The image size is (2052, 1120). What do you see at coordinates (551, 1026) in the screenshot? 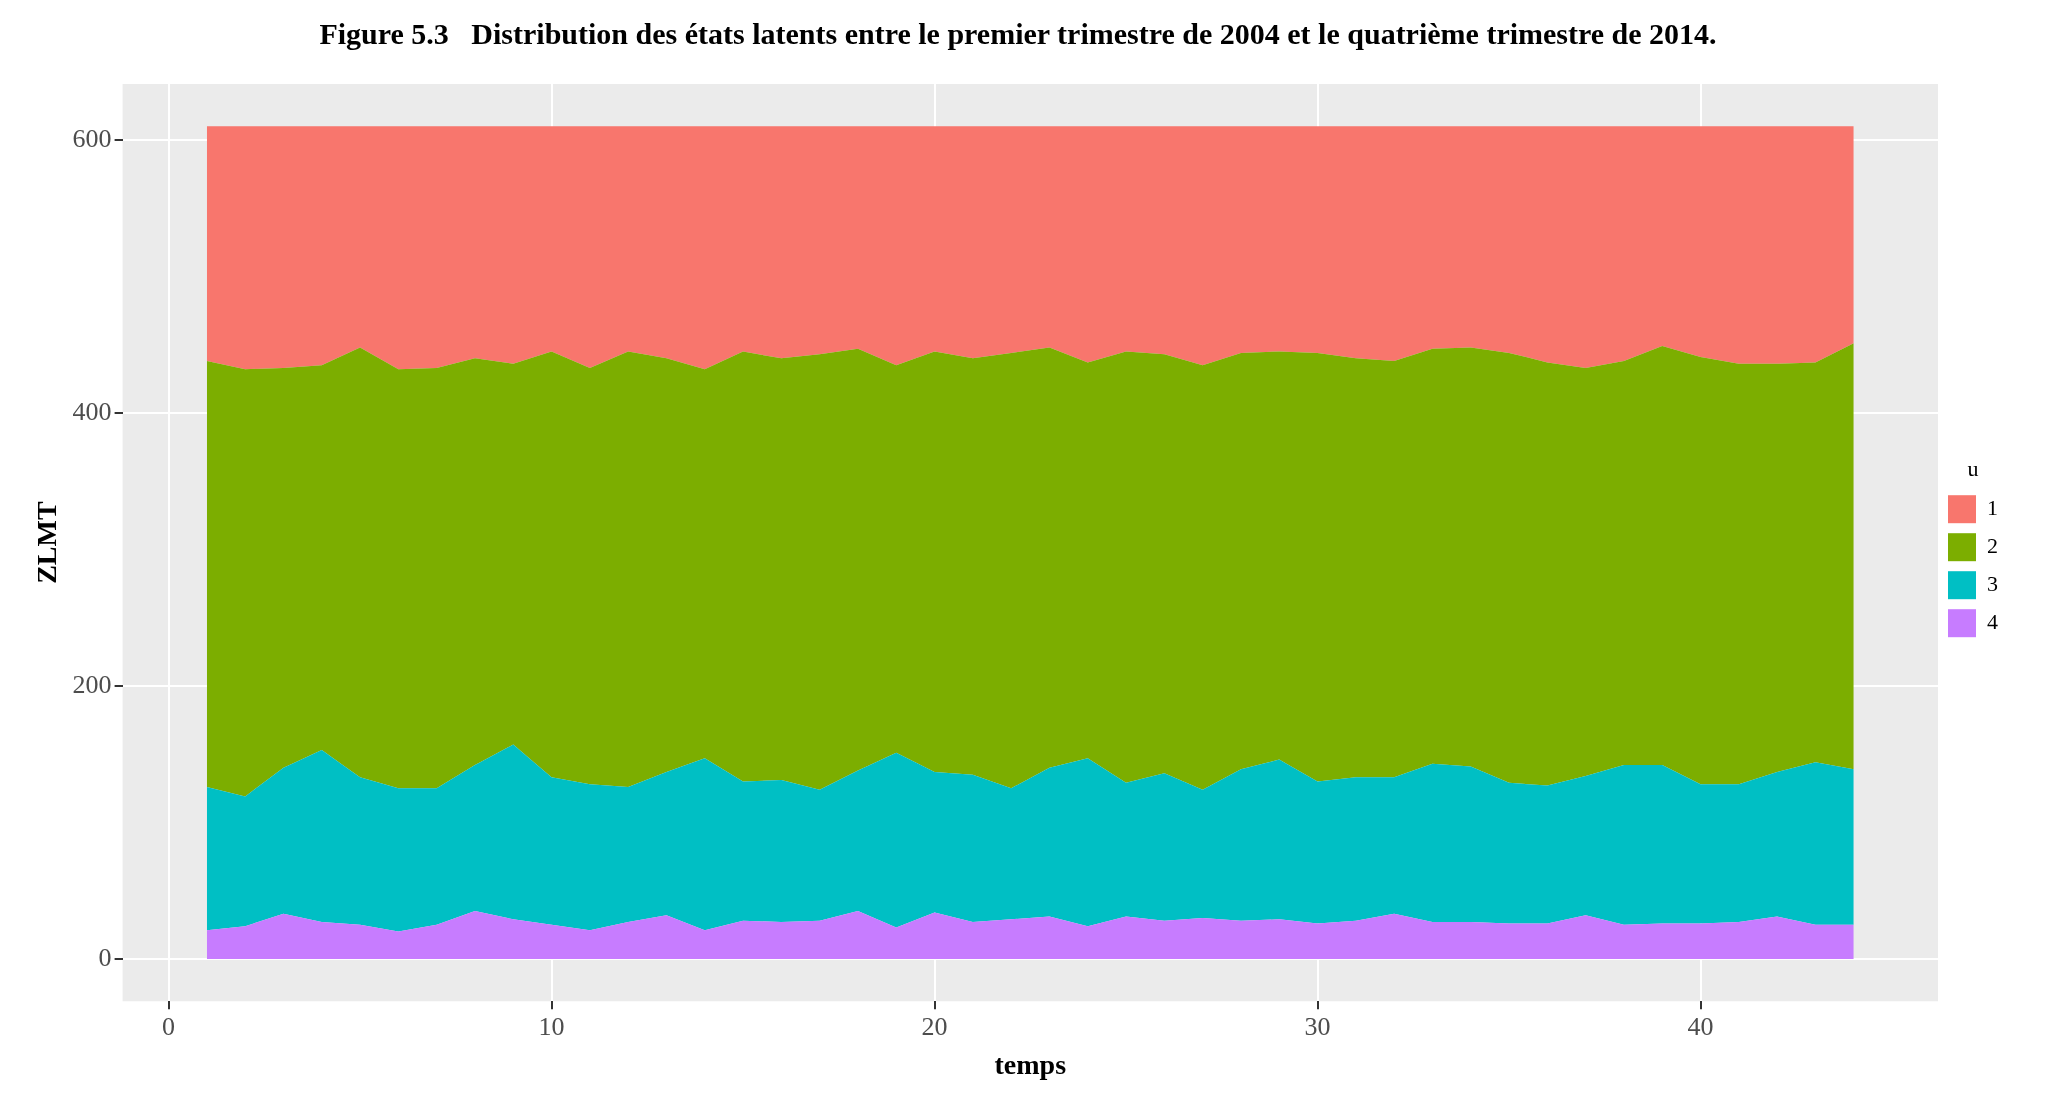
I see `x-tick-label: 10` at bounding box center [551, 1026].